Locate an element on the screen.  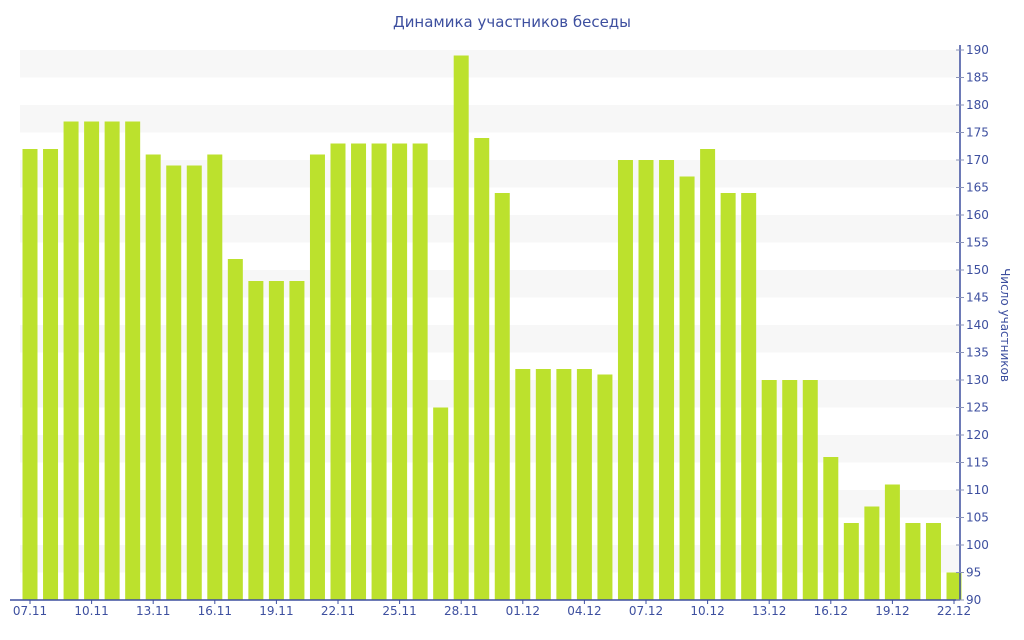
y-tick-label: 115 is located at coordinates (977, 463).